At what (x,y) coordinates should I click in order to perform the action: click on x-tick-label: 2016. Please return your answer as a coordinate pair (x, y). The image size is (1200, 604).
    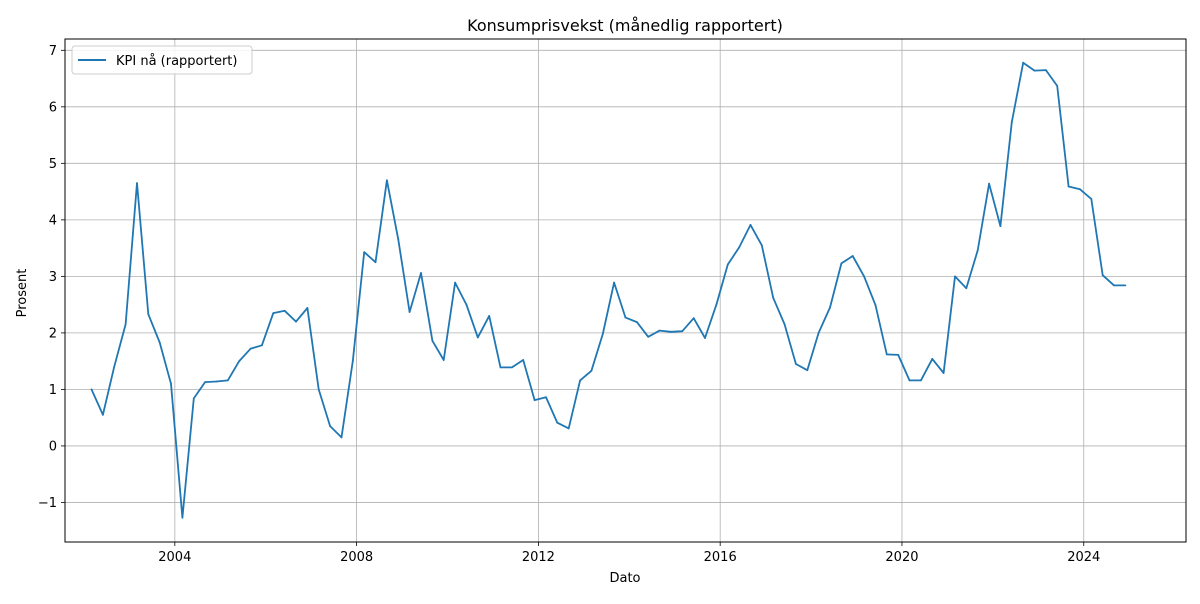
    Looking at the image, I should click on (720, 557).